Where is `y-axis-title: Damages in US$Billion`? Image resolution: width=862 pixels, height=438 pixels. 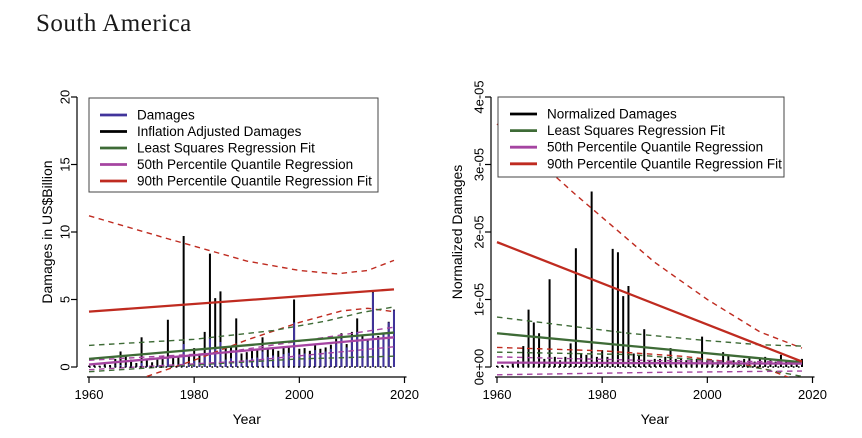 y-axis-title: Damages in US$Billion is located at coordinates (47, 231).